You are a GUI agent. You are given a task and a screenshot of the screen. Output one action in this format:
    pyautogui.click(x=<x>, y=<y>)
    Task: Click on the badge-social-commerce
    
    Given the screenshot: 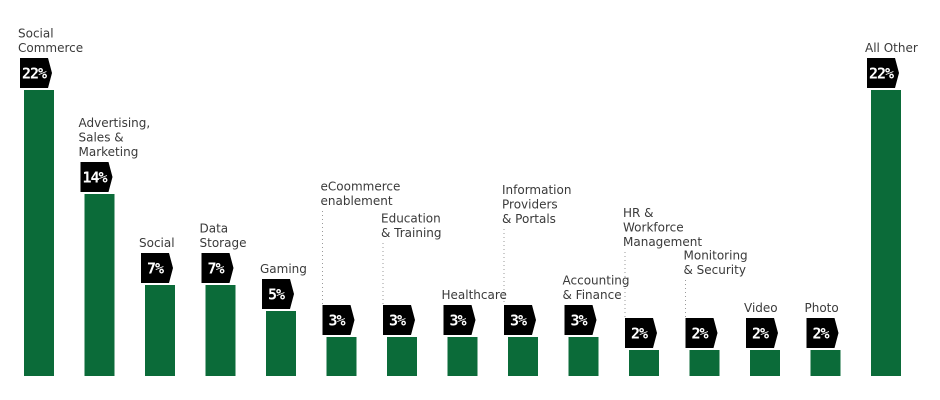 What is the action you would take?
    pyautogui.click(x=36, y=73)
    